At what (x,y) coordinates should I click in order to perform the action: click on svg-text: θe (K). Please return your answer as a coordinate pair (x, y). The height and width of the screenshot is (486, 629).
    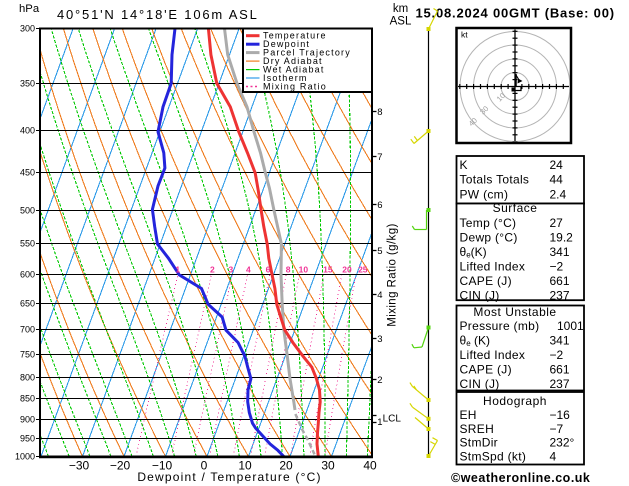
    Looking at the image, I should click on (475, 341).